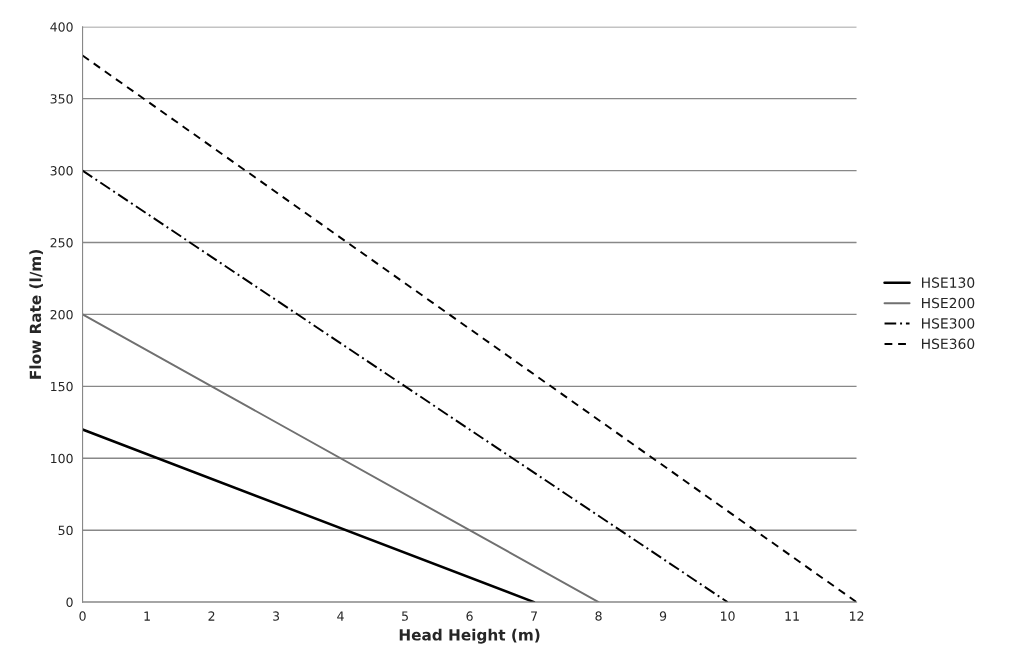 The height and width of the screenshot is (669, 1032). What do you see at coordinates (948, 323) in the screenshot?
I see `legend-label: HSE300` at bounding box center [948, 323].